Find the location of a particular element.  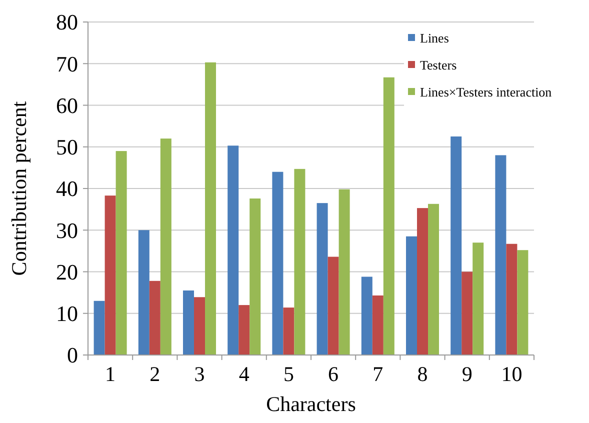

x-tick-label: 2 is located at coordinates (155, 374).